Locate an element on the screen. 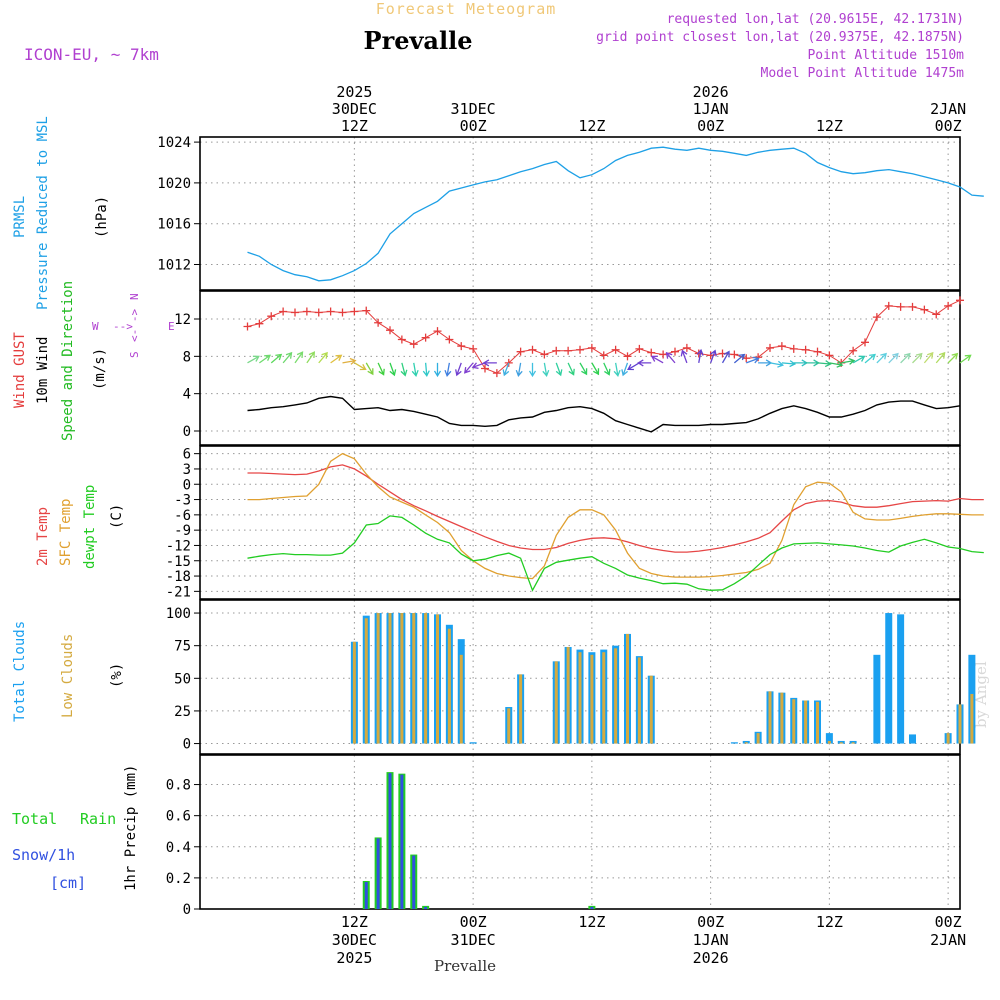 This screenshot has height=1000, width=1000. y-tick-label: -12 is located at coordinates (178, 546).